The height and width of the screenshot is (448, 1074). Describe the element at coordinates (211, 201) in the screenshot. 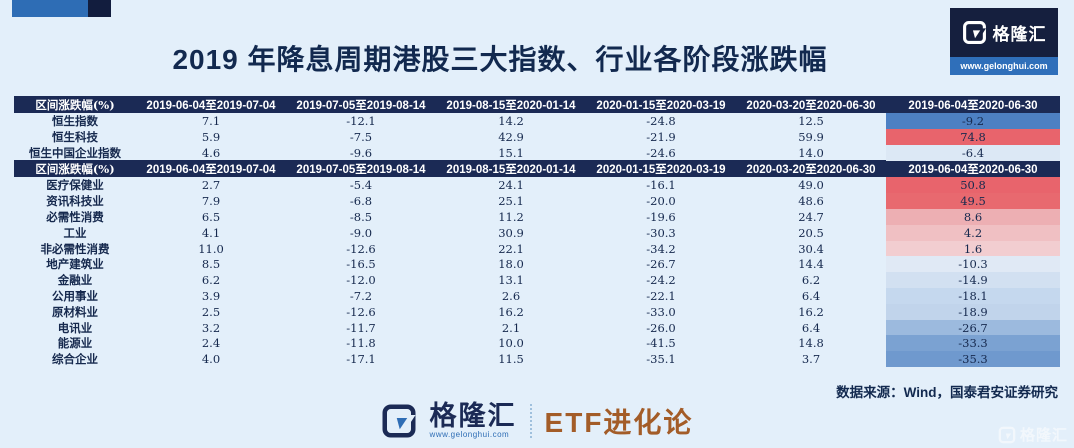

I see `value-cell: 7.9` at that location.